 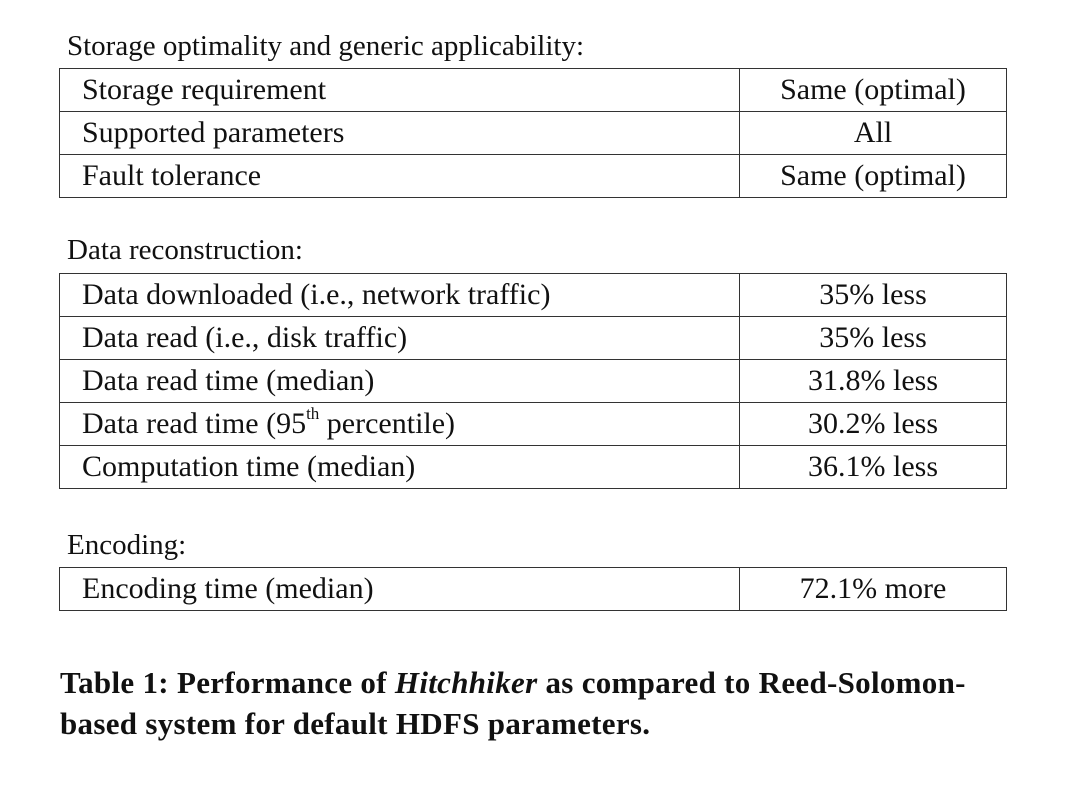 I want to click on table-row: Supported parameters All, so click(x=533, y=133).